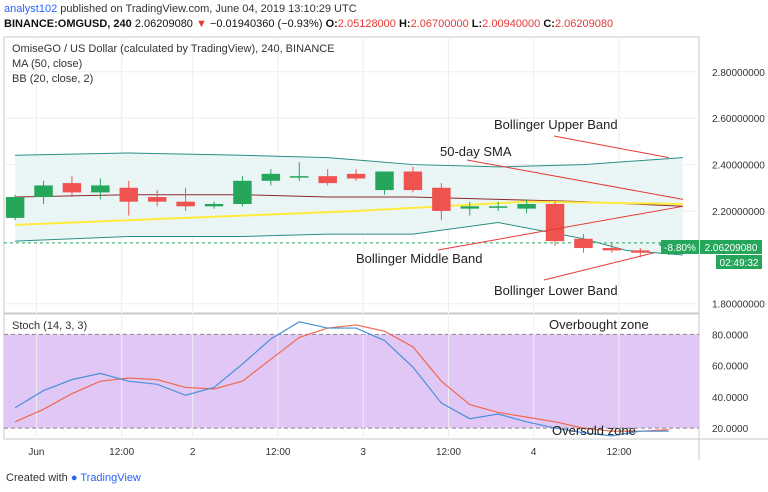 The image size is (768, 492). What do you see at coordinates (738, 166) in the screenshot?
I see `price-tick-label: 2.40000000` at bounding box center [738, 166].